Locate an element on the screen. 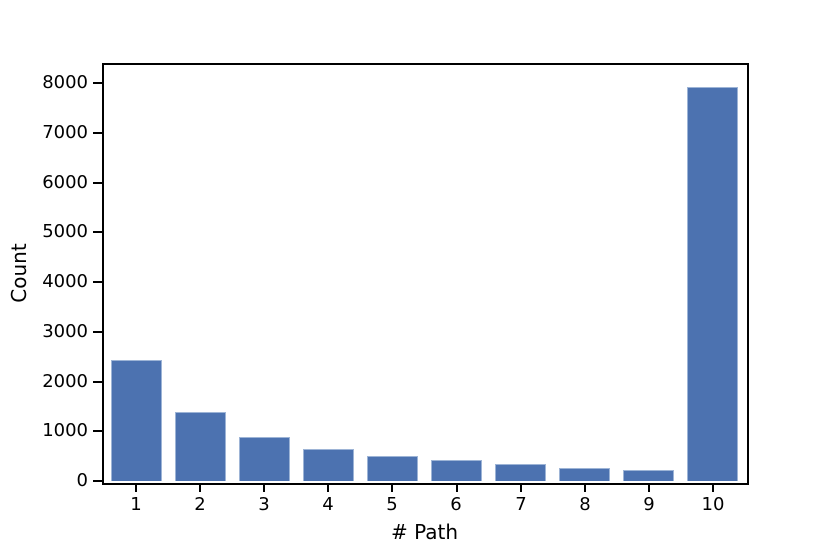 The image size is (830, 554). y-tick-mark-2000 is located at coordinates (97, 382).